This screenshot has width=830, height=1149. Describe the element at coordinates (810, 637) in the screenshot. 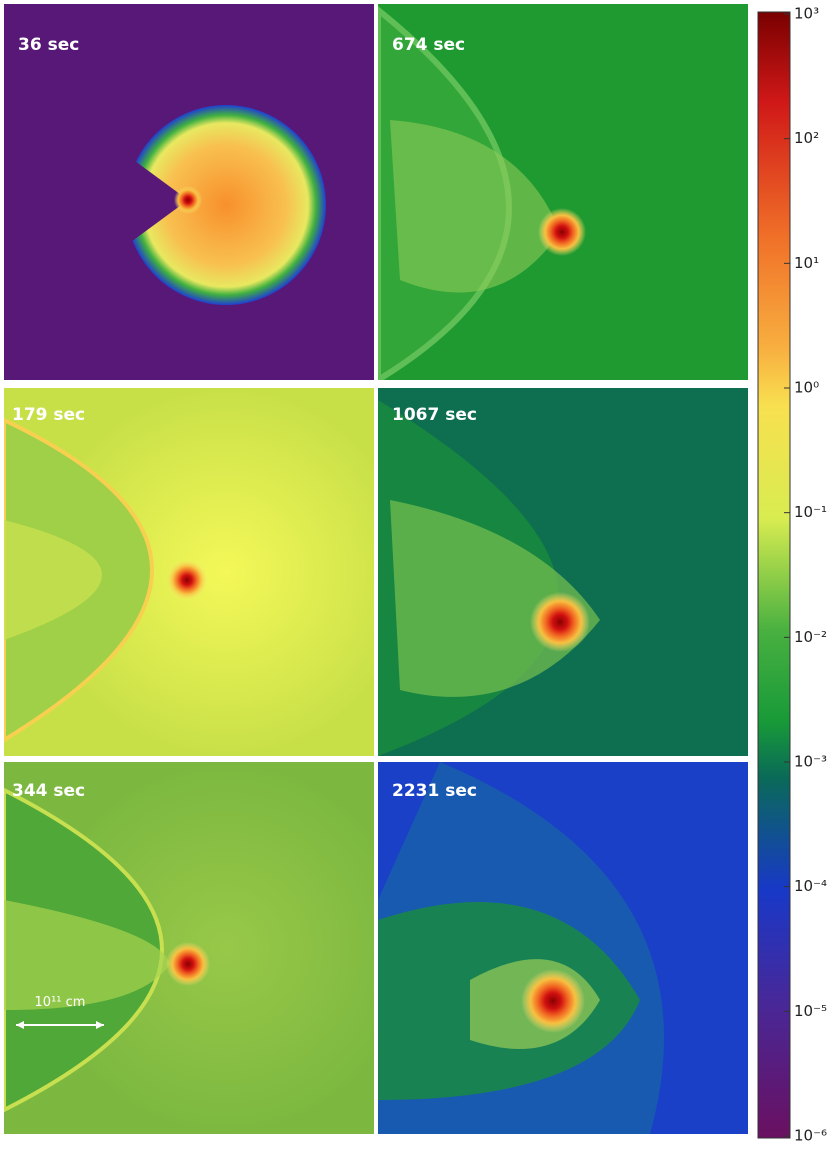

I see `tick-label: 10⁻²` at that location.